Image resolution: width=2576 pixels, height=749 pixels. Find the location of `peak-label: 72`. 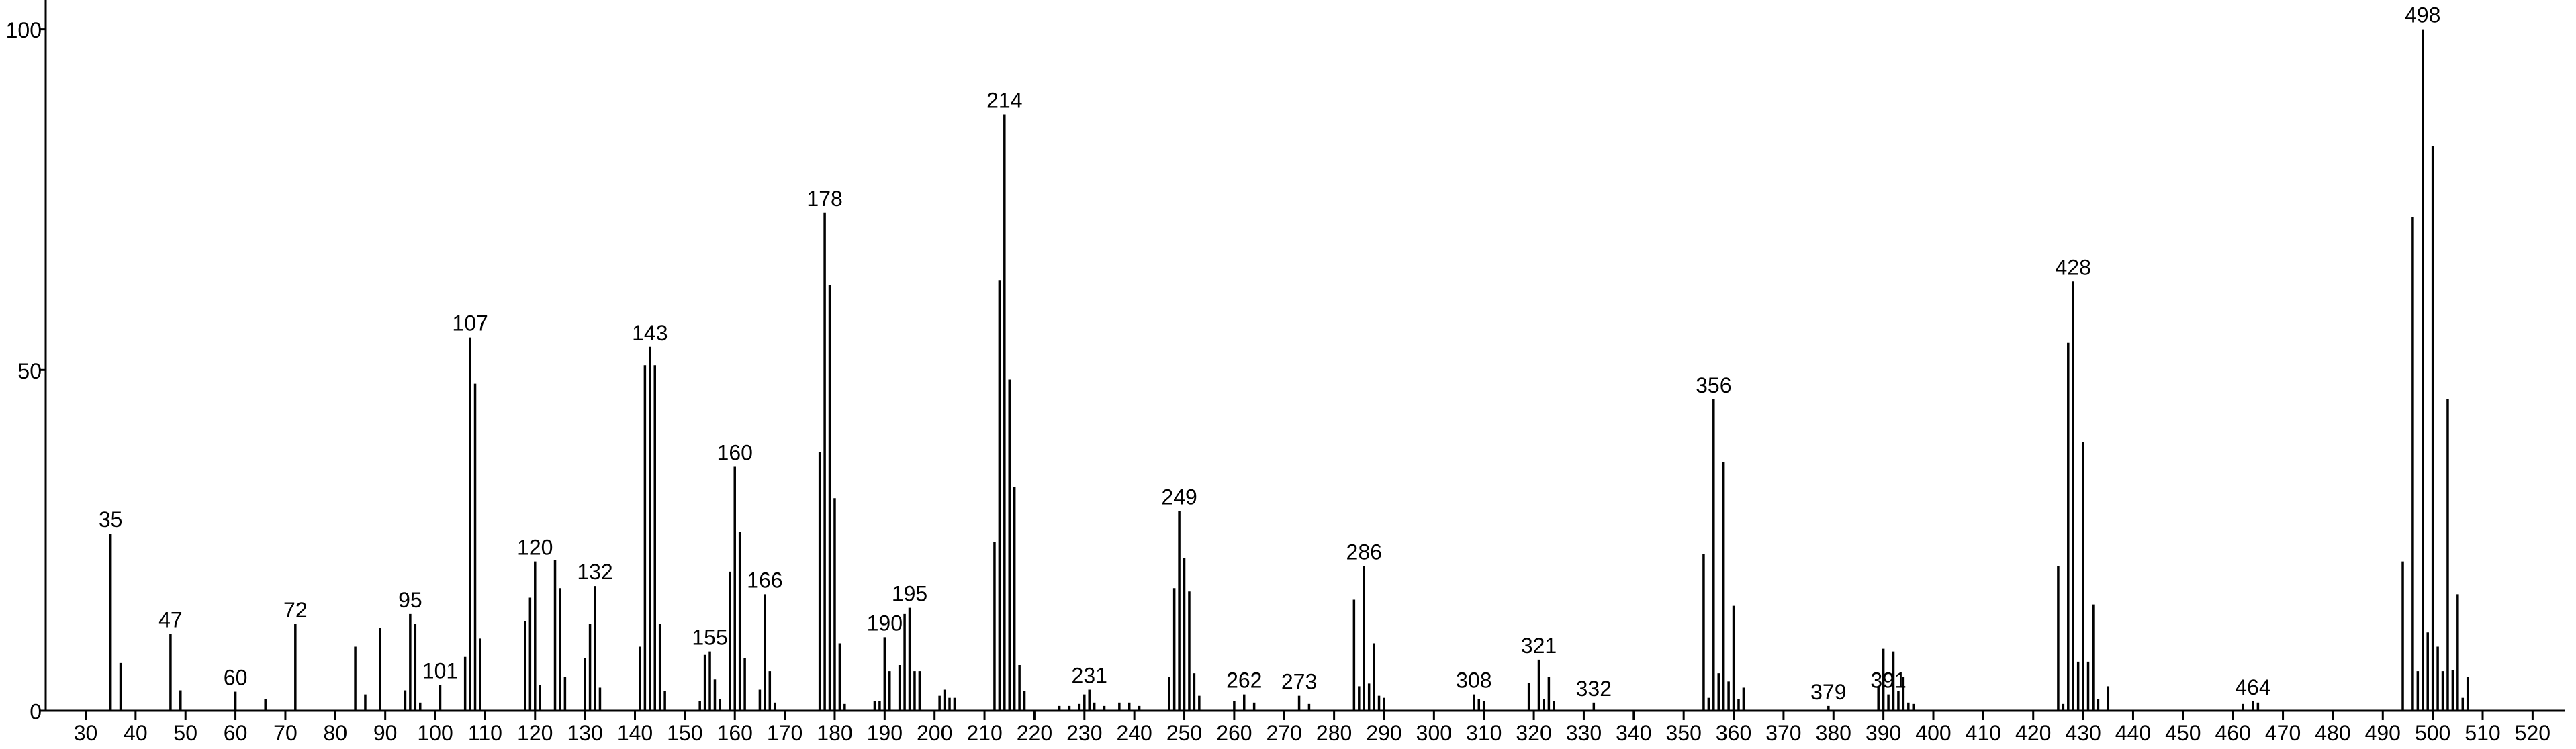

peak-label: 72 is located at coordinates (295, 610).